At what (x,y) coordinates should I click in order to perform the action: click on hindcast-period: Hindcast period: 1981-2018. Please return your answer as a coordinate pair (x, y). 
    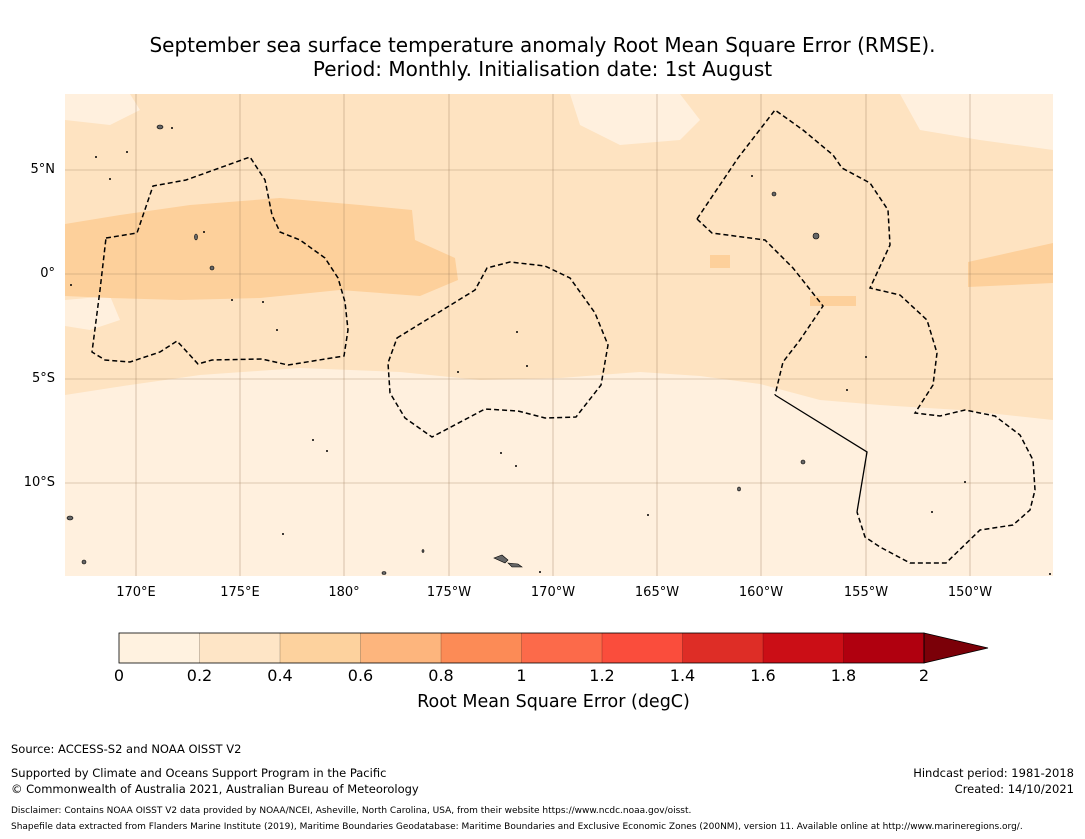
    Looking at the image, I should click on (993, 773).